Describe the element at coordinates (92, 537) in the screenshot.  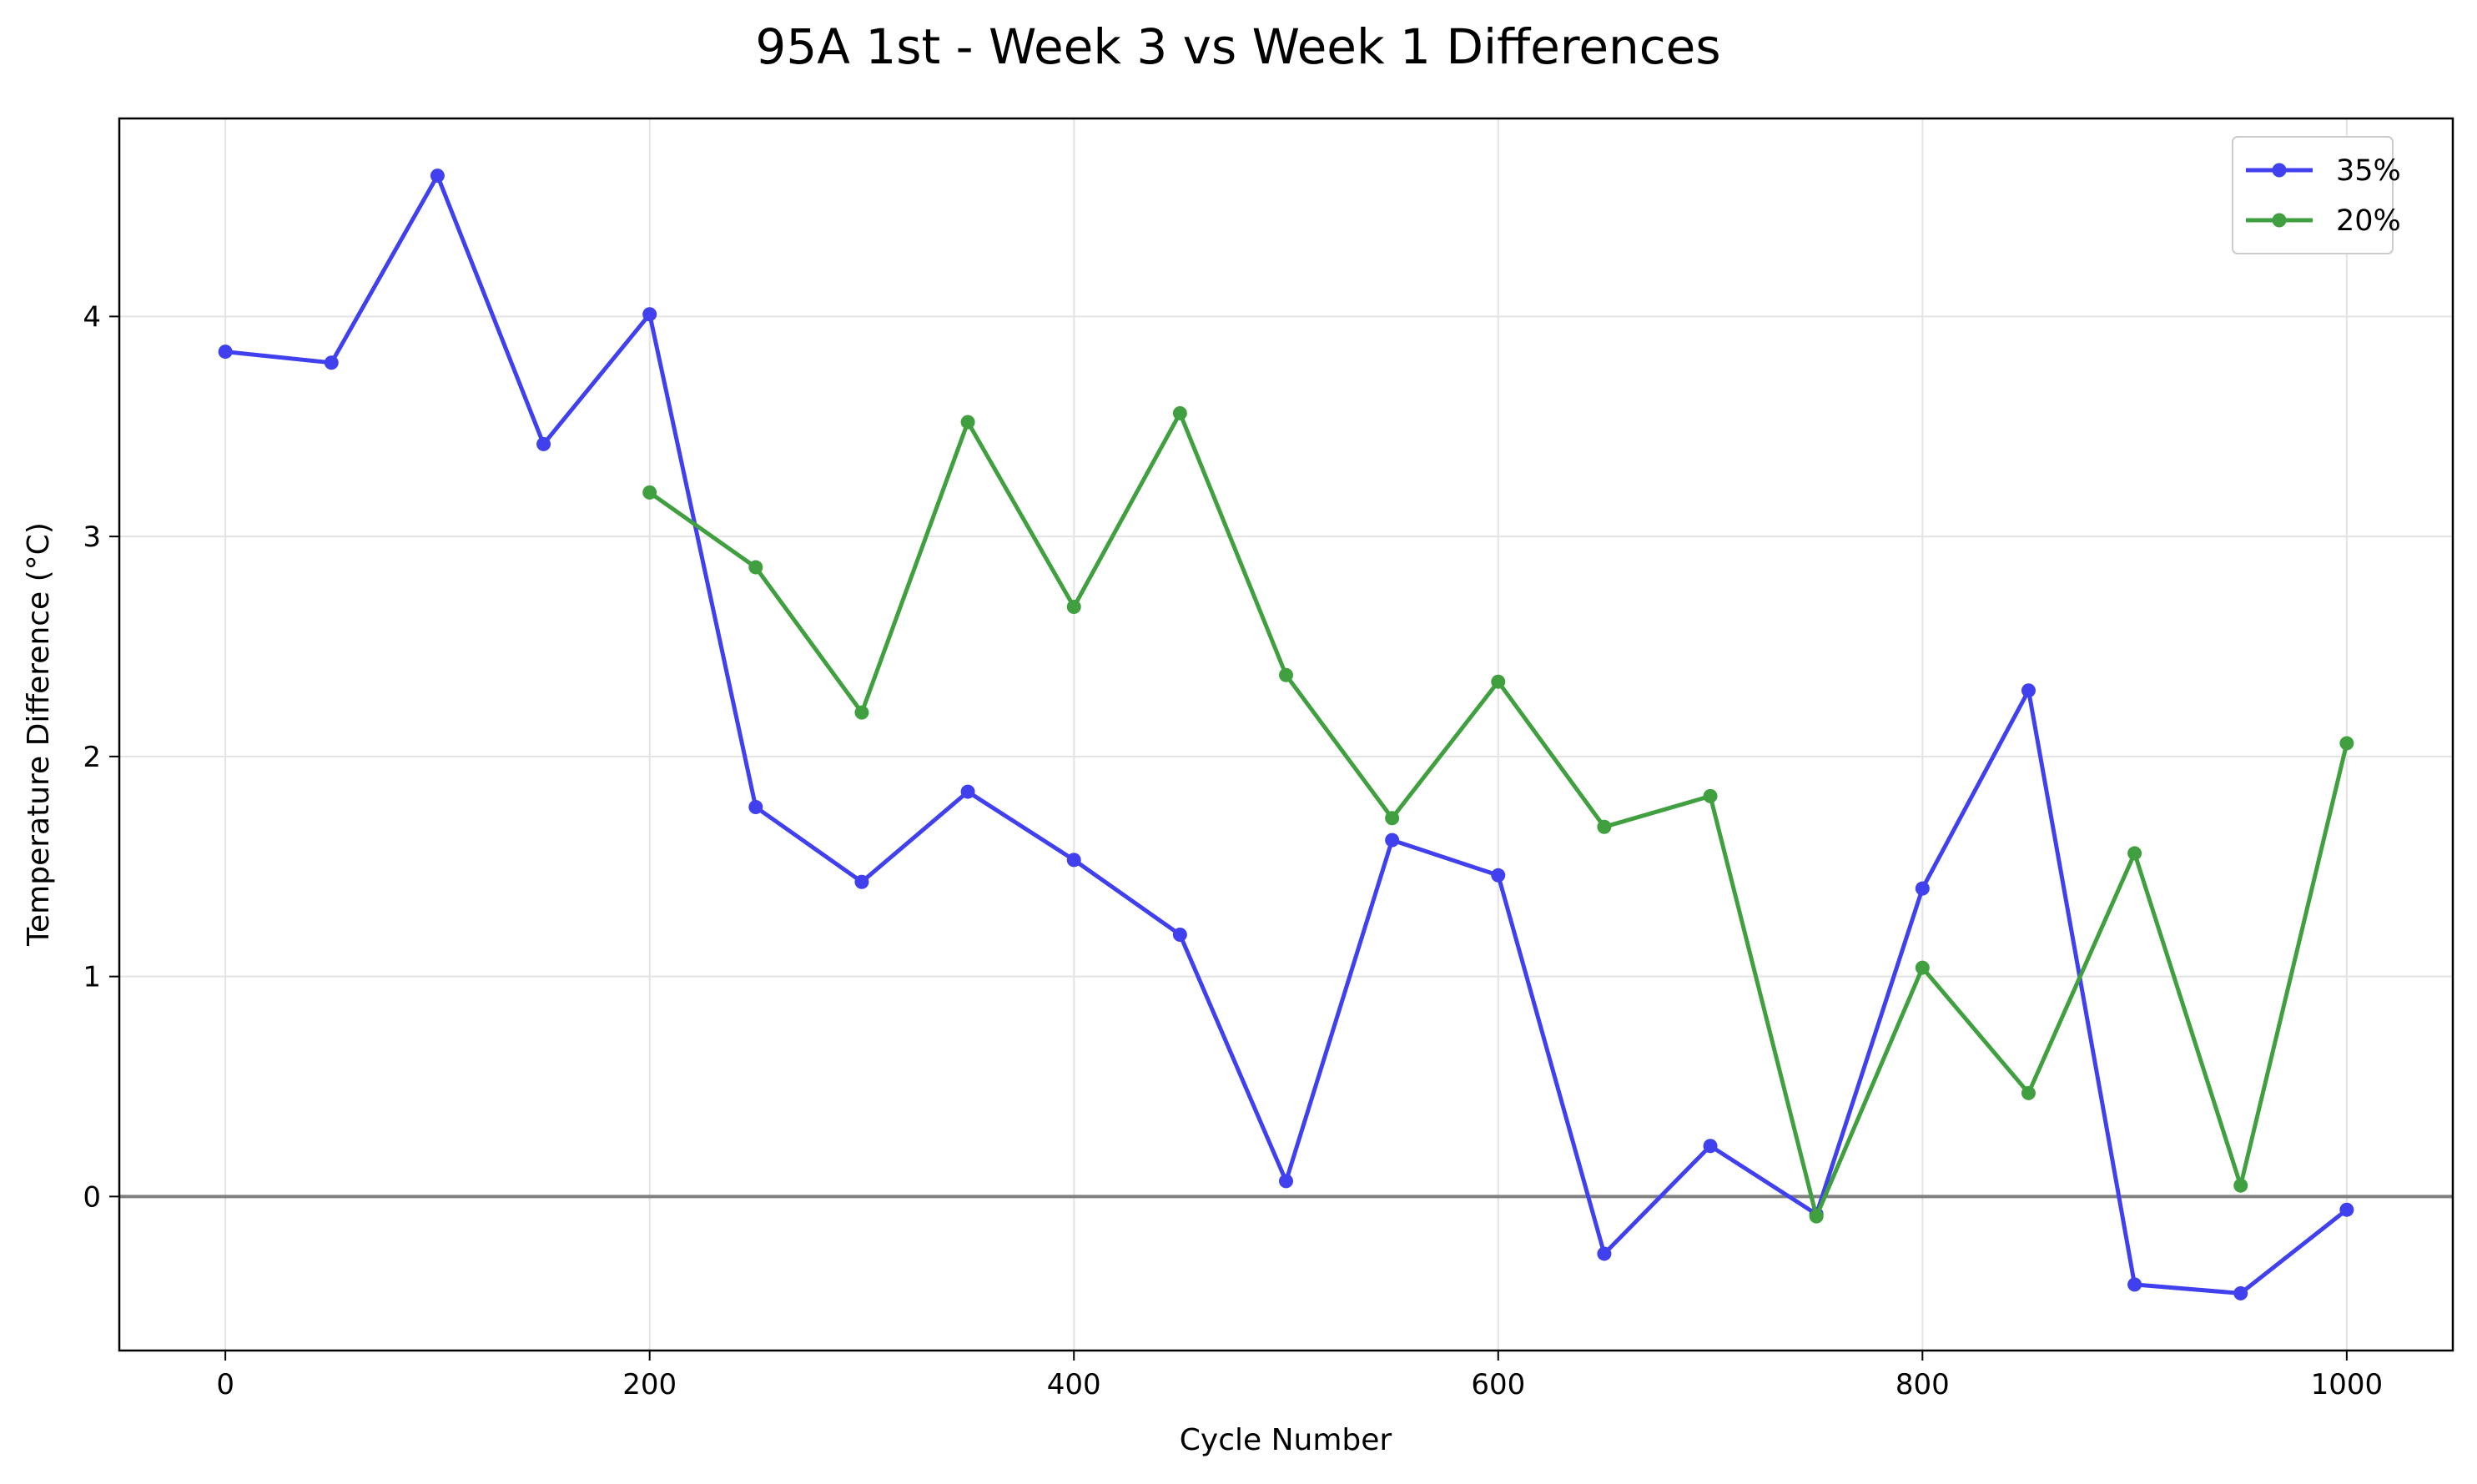
I see `y-tick-label: 3` at that location.